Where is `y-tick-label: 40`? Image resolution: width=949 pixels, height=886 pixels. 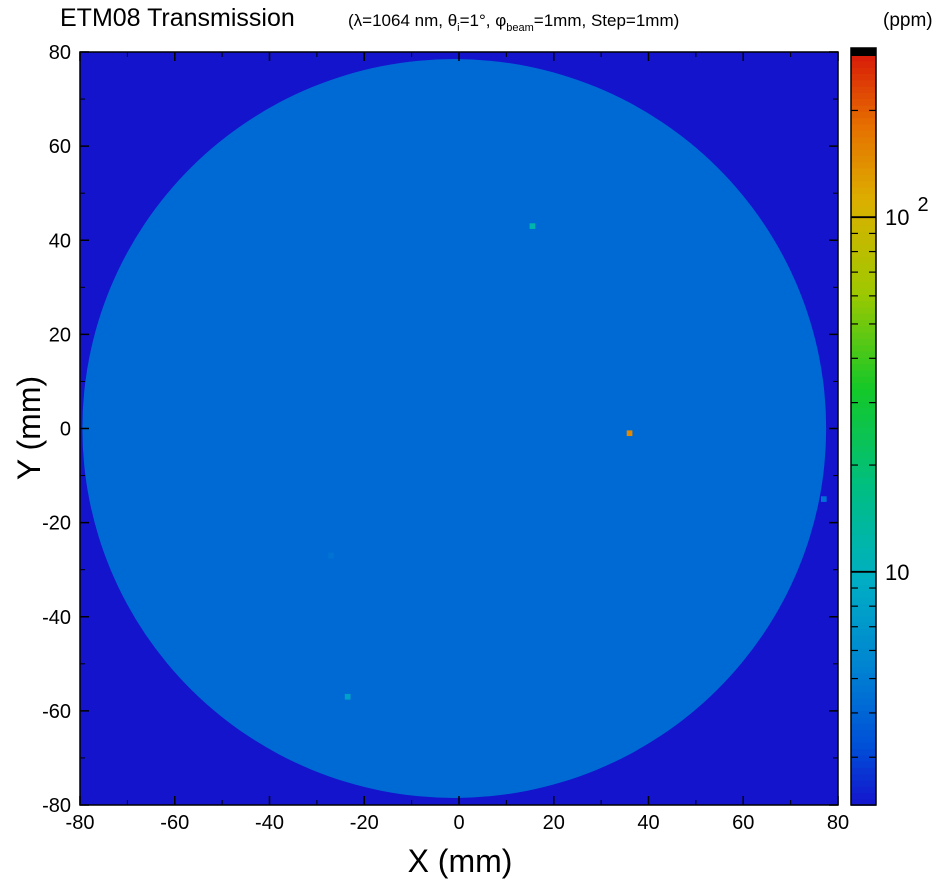 y-tick-label: 40 is located at coordinates (60, 241).